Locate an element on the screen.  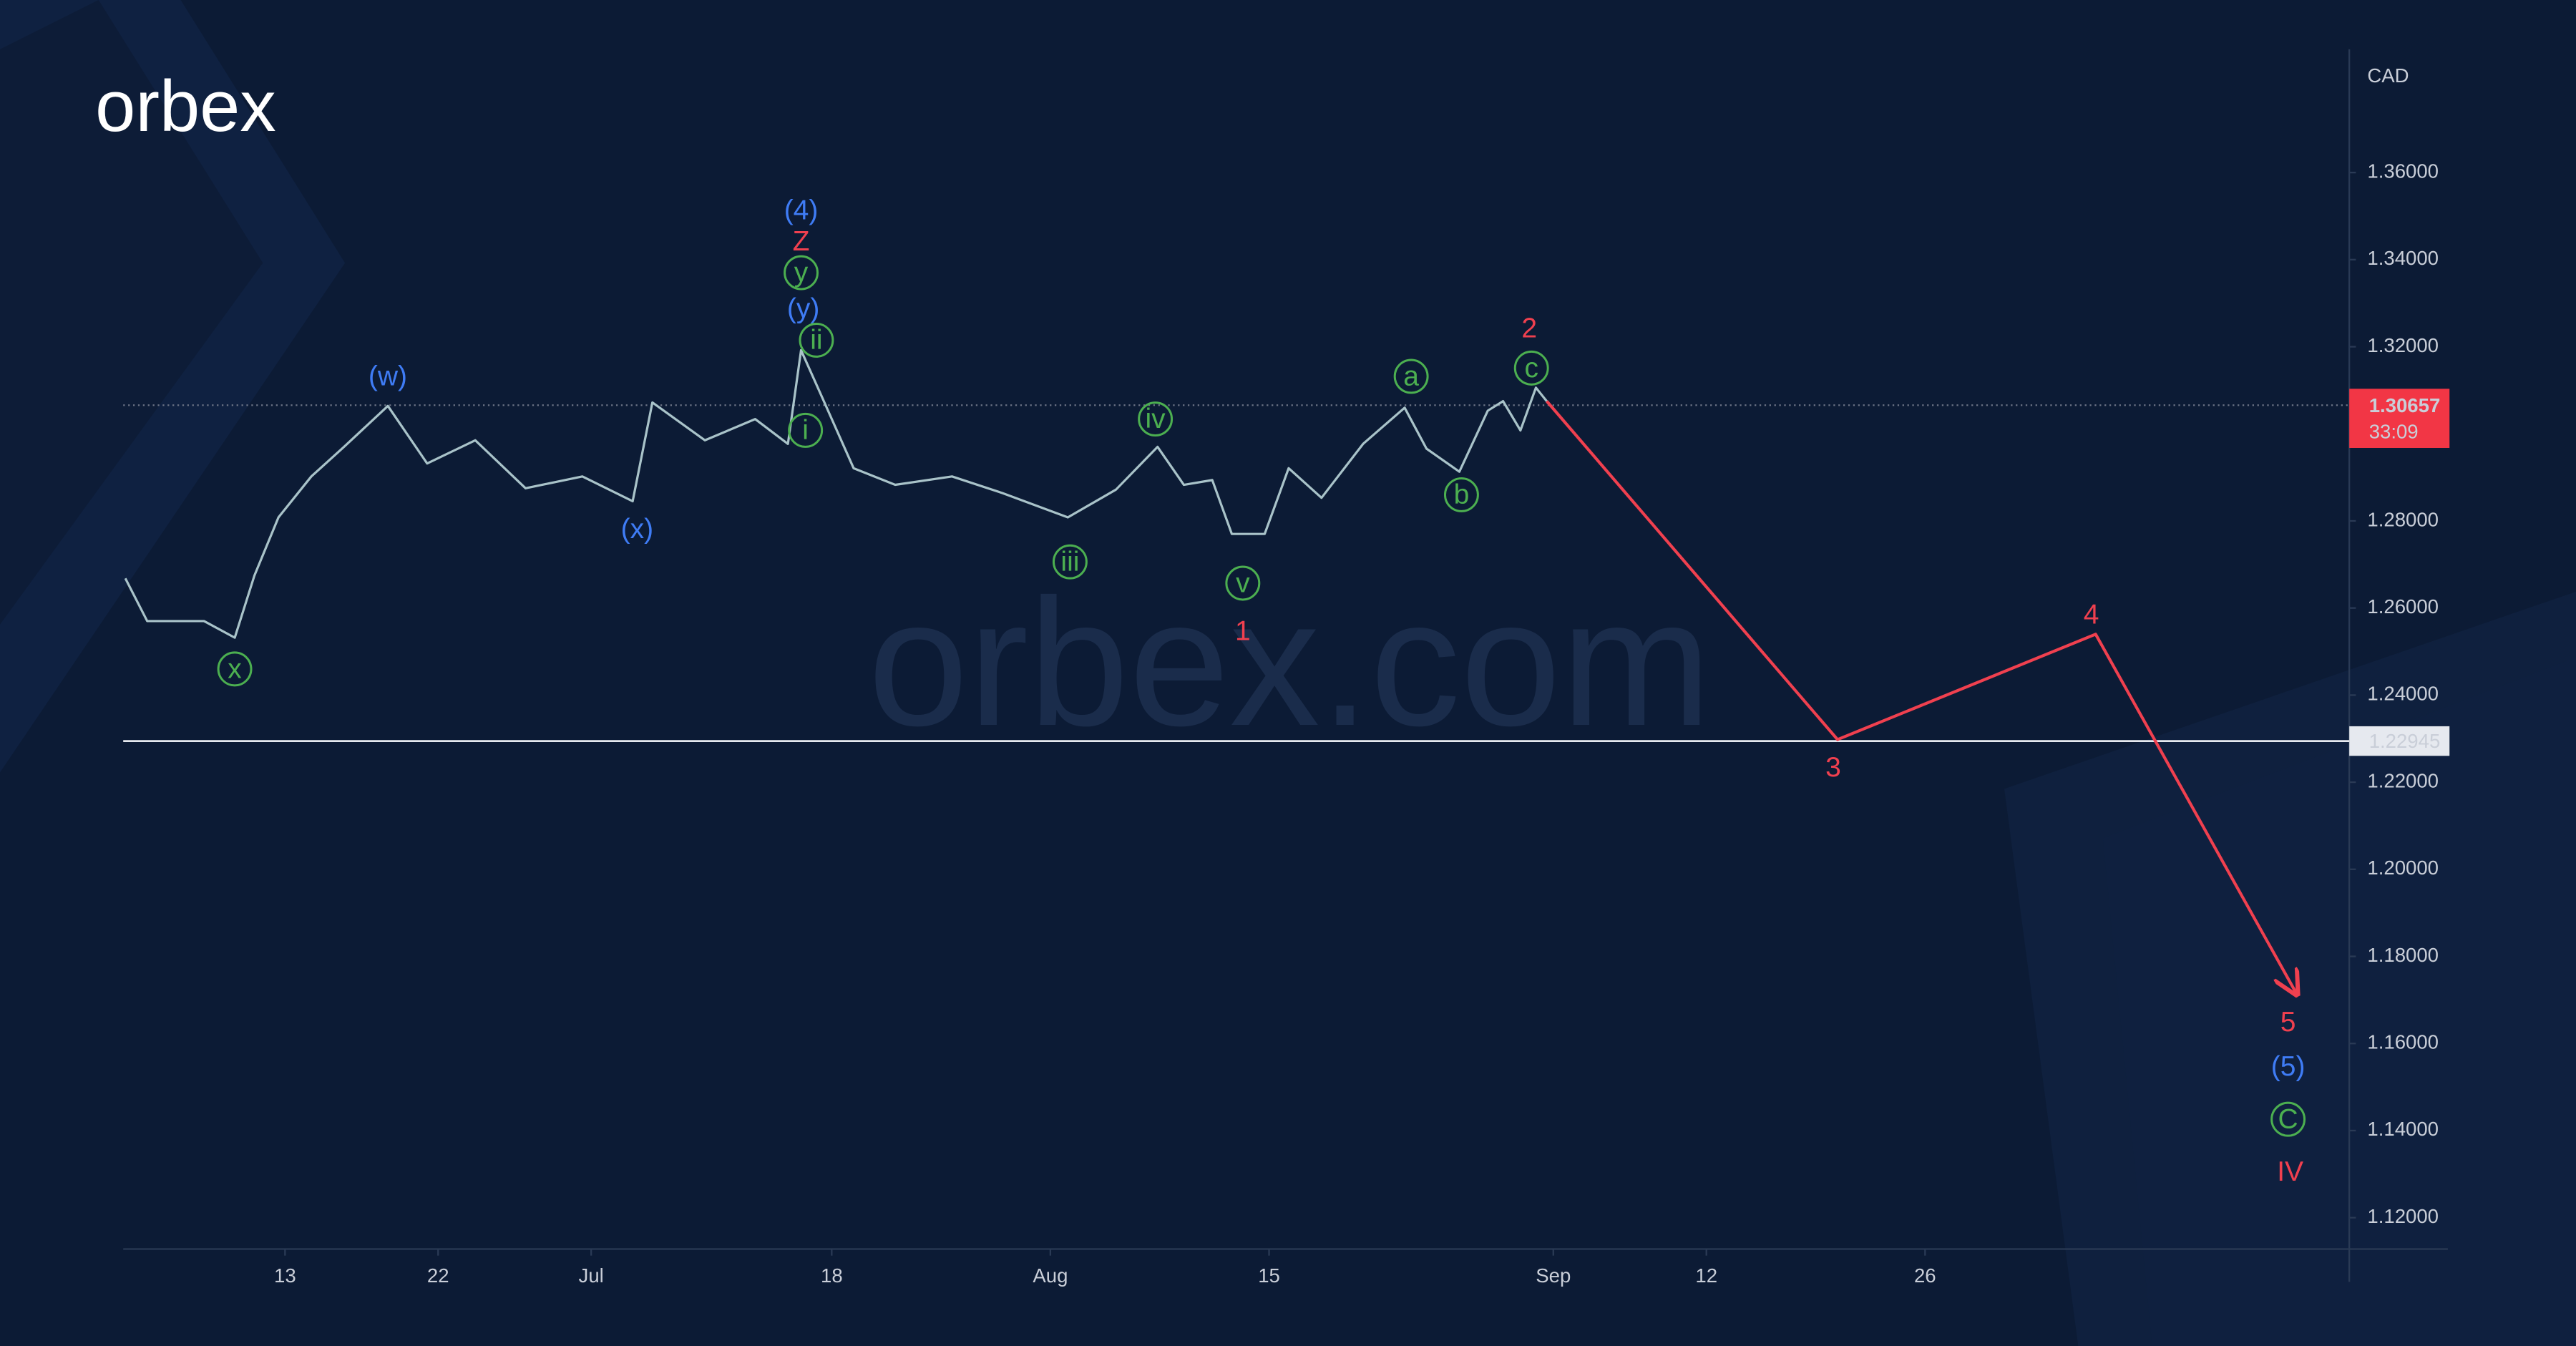
x-tick-label: 12 is located at coordinates (1706, 1275).